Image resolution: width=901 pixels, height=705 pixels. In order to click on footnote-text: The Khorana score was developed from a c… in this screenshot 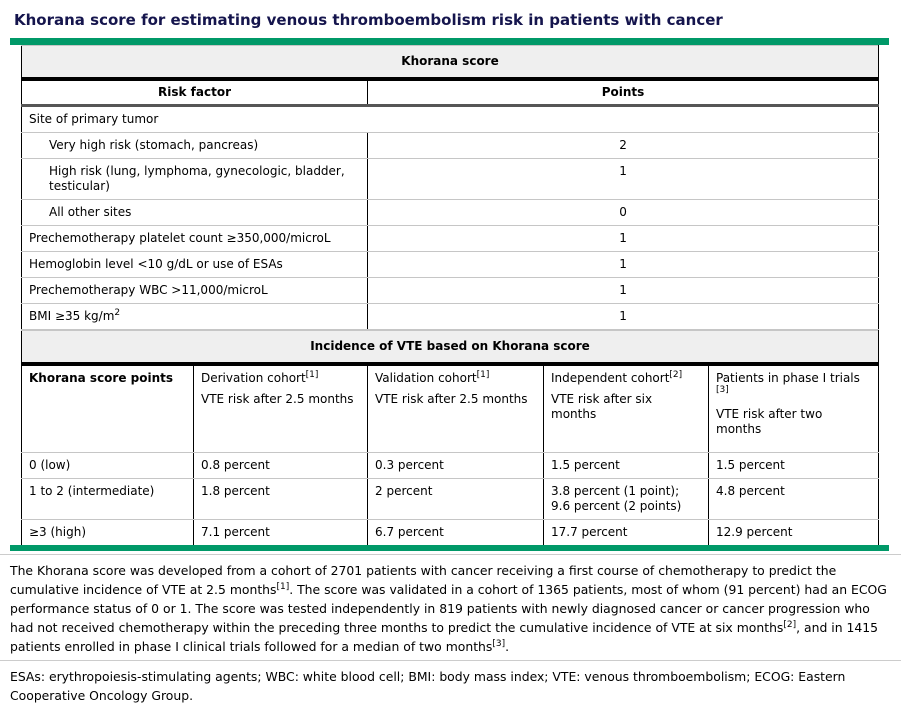, I will do `click(423, 580)`.